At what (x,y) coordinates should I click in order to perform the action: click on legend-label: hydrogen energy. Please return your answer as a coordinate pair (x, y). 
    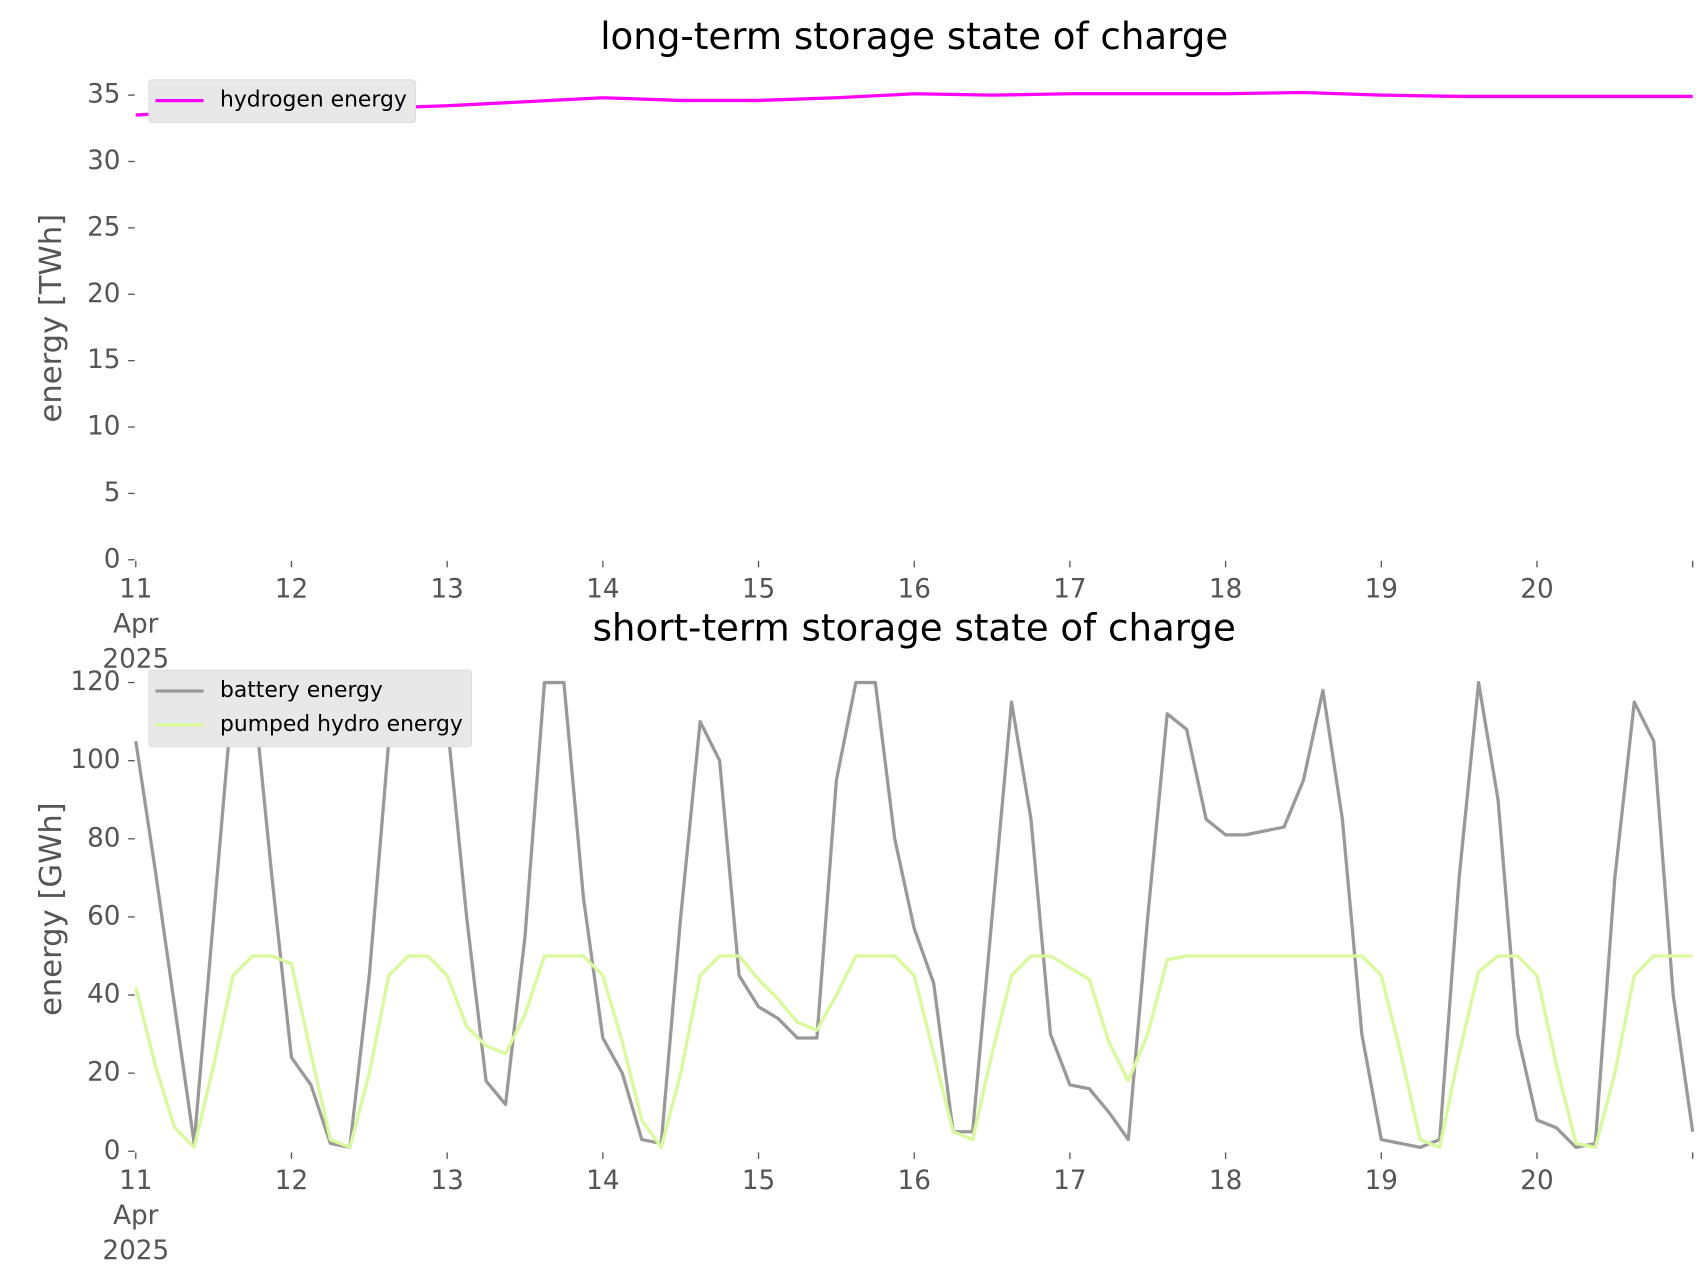
    Looking at the image, I should click on (313, 100).